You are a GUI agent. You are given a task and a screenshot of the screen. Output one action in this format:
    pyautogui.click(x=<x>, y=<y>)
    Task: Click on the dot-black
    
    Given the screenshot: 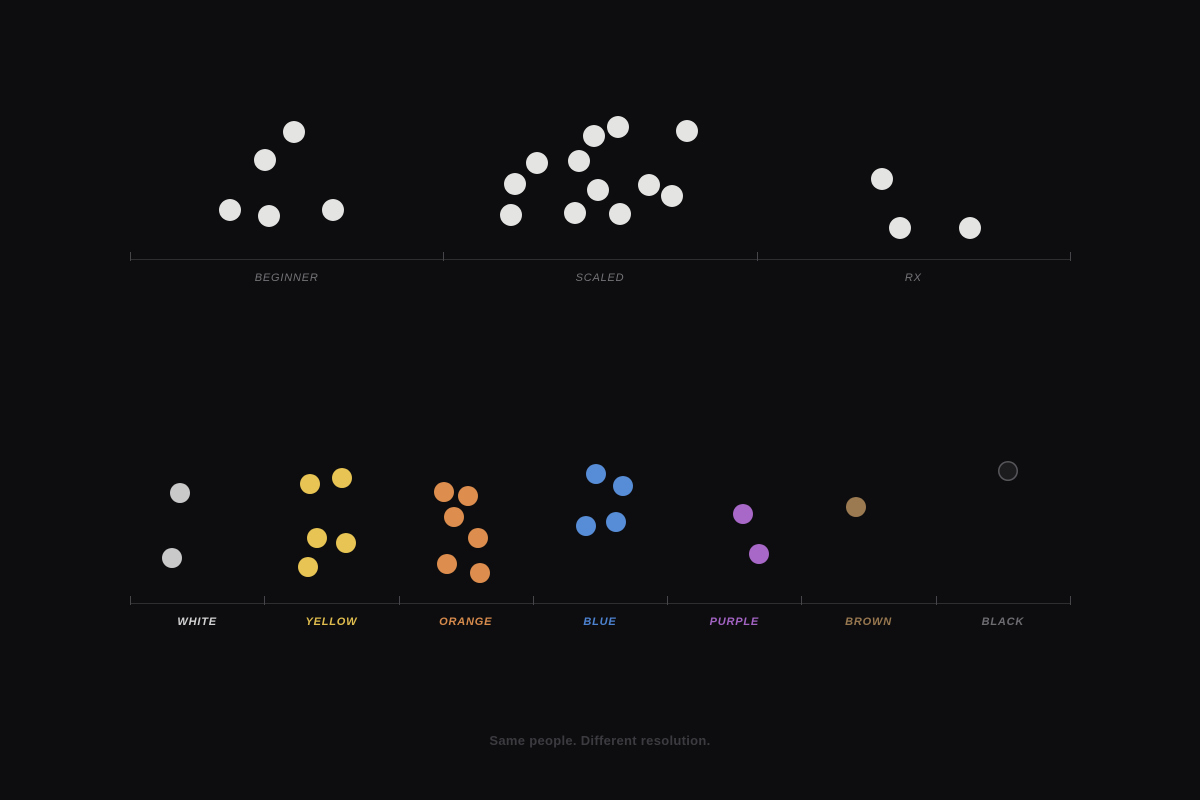 What is the action you would take?
    pyautogui.click(x=1008, y=471)
    